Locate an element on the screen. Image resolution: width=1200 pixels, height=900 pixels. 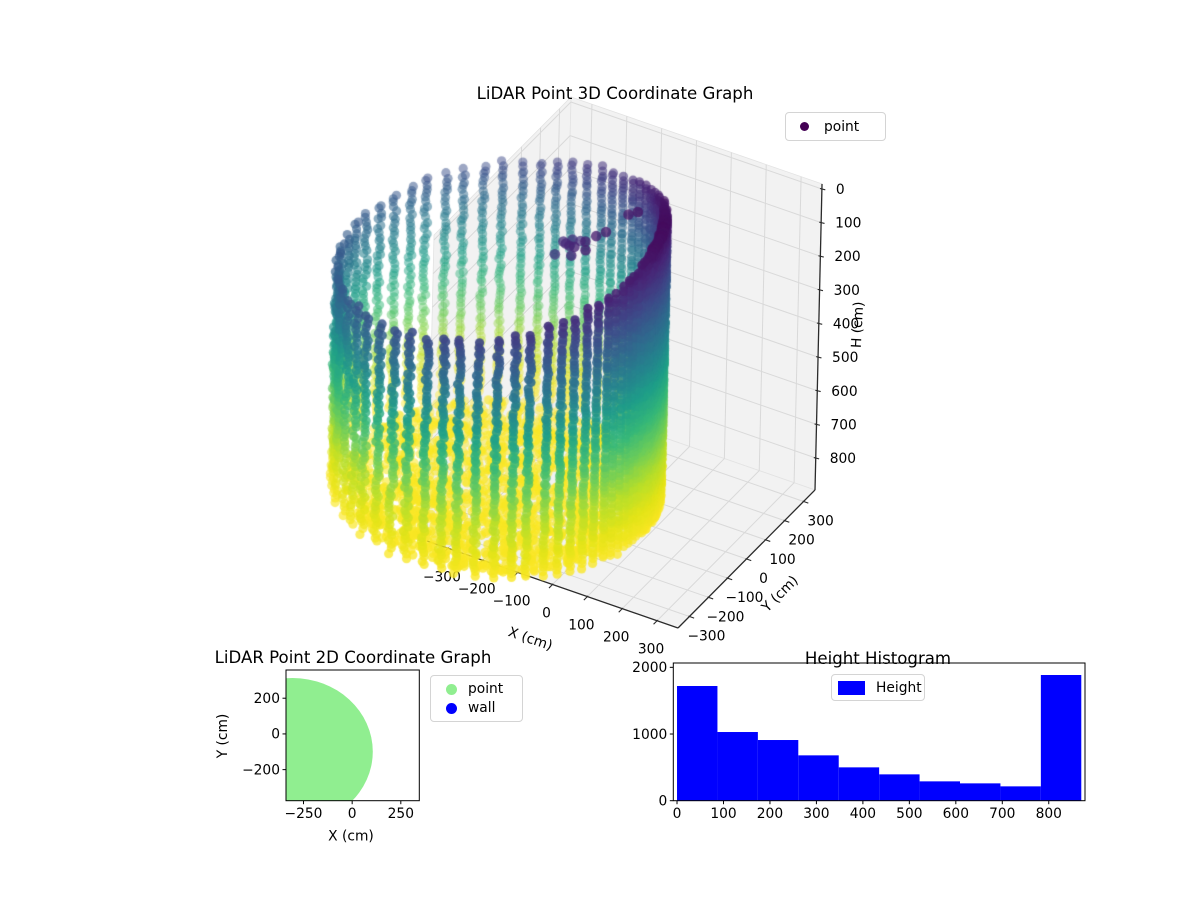
plot3d-ytick-label: 100 is located at coordinates (782, 560).